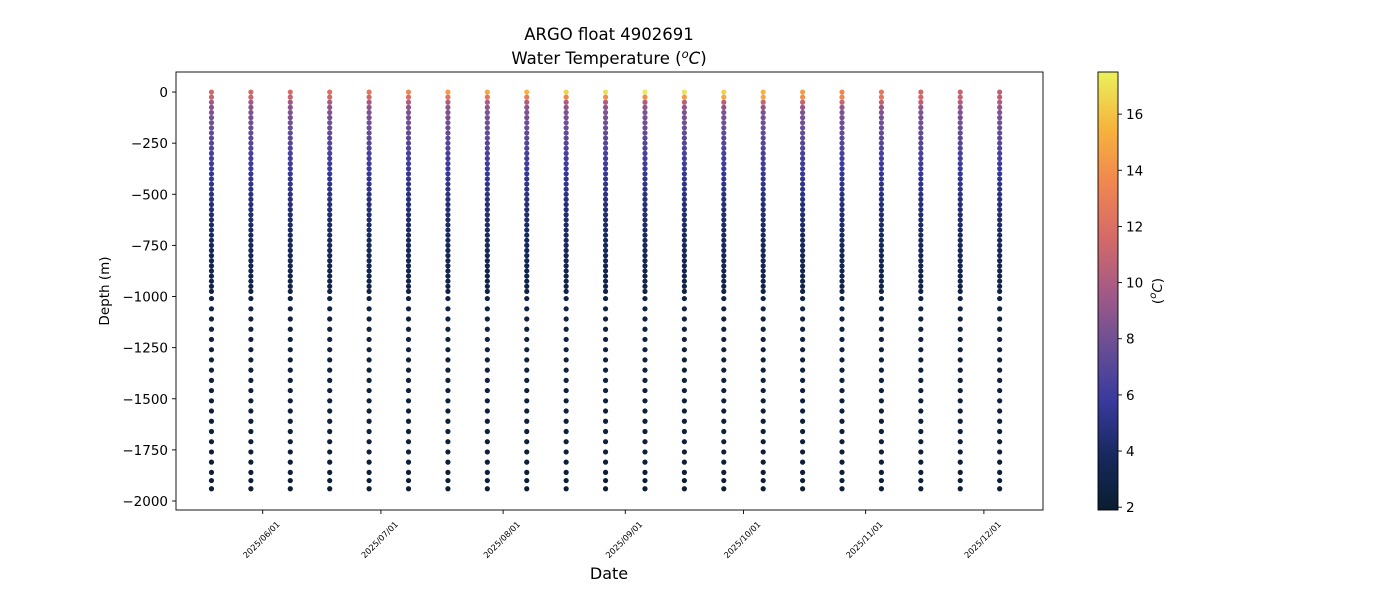 This screenshot has height=600, width=1400. I want to click on y-tick-label: −2000, so click(145, 502).